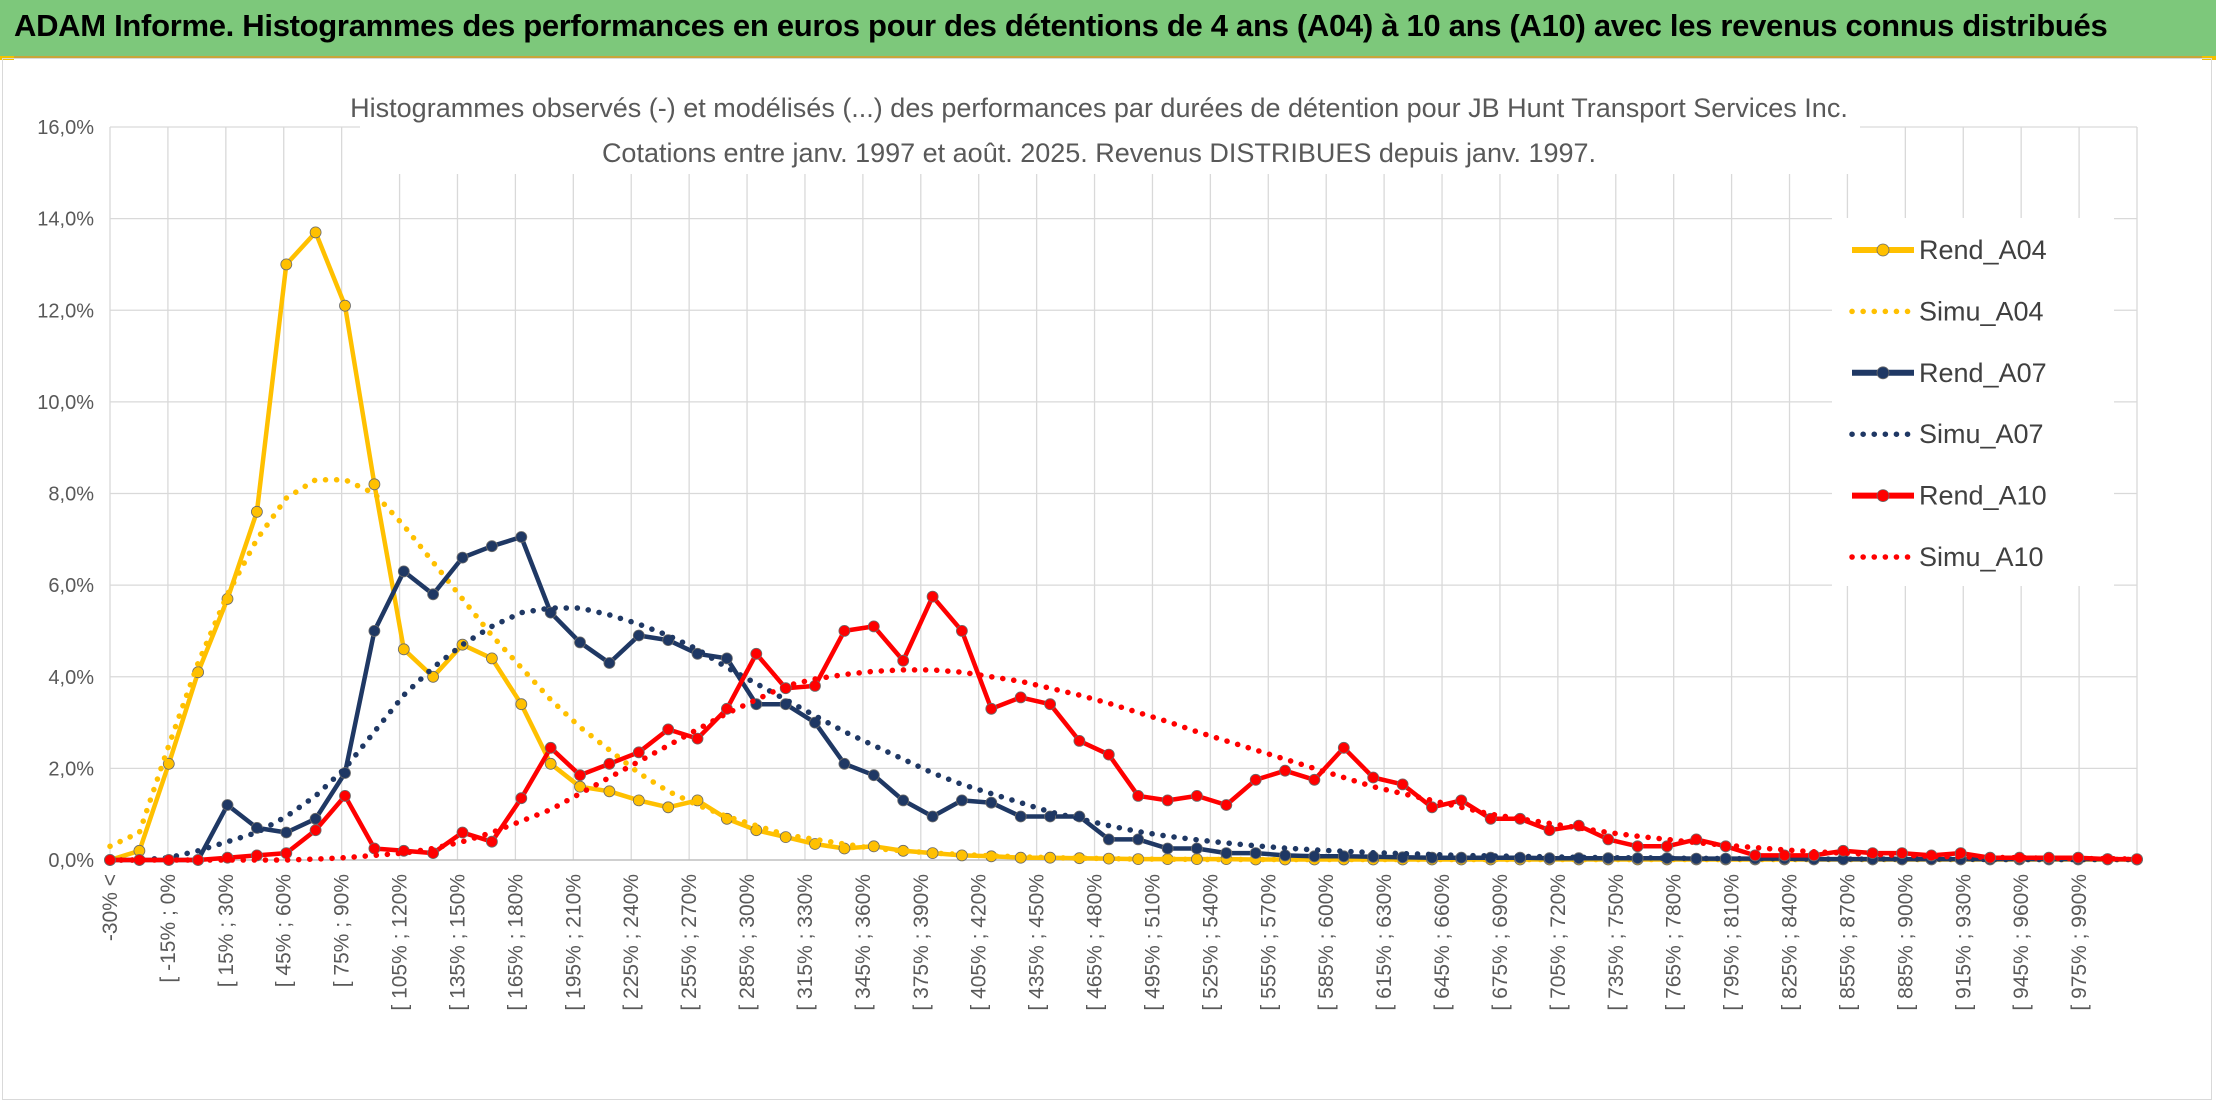 The image size is (2216, 1102). I want to click on legend-label: Simu_A07, so click(1981, 434).